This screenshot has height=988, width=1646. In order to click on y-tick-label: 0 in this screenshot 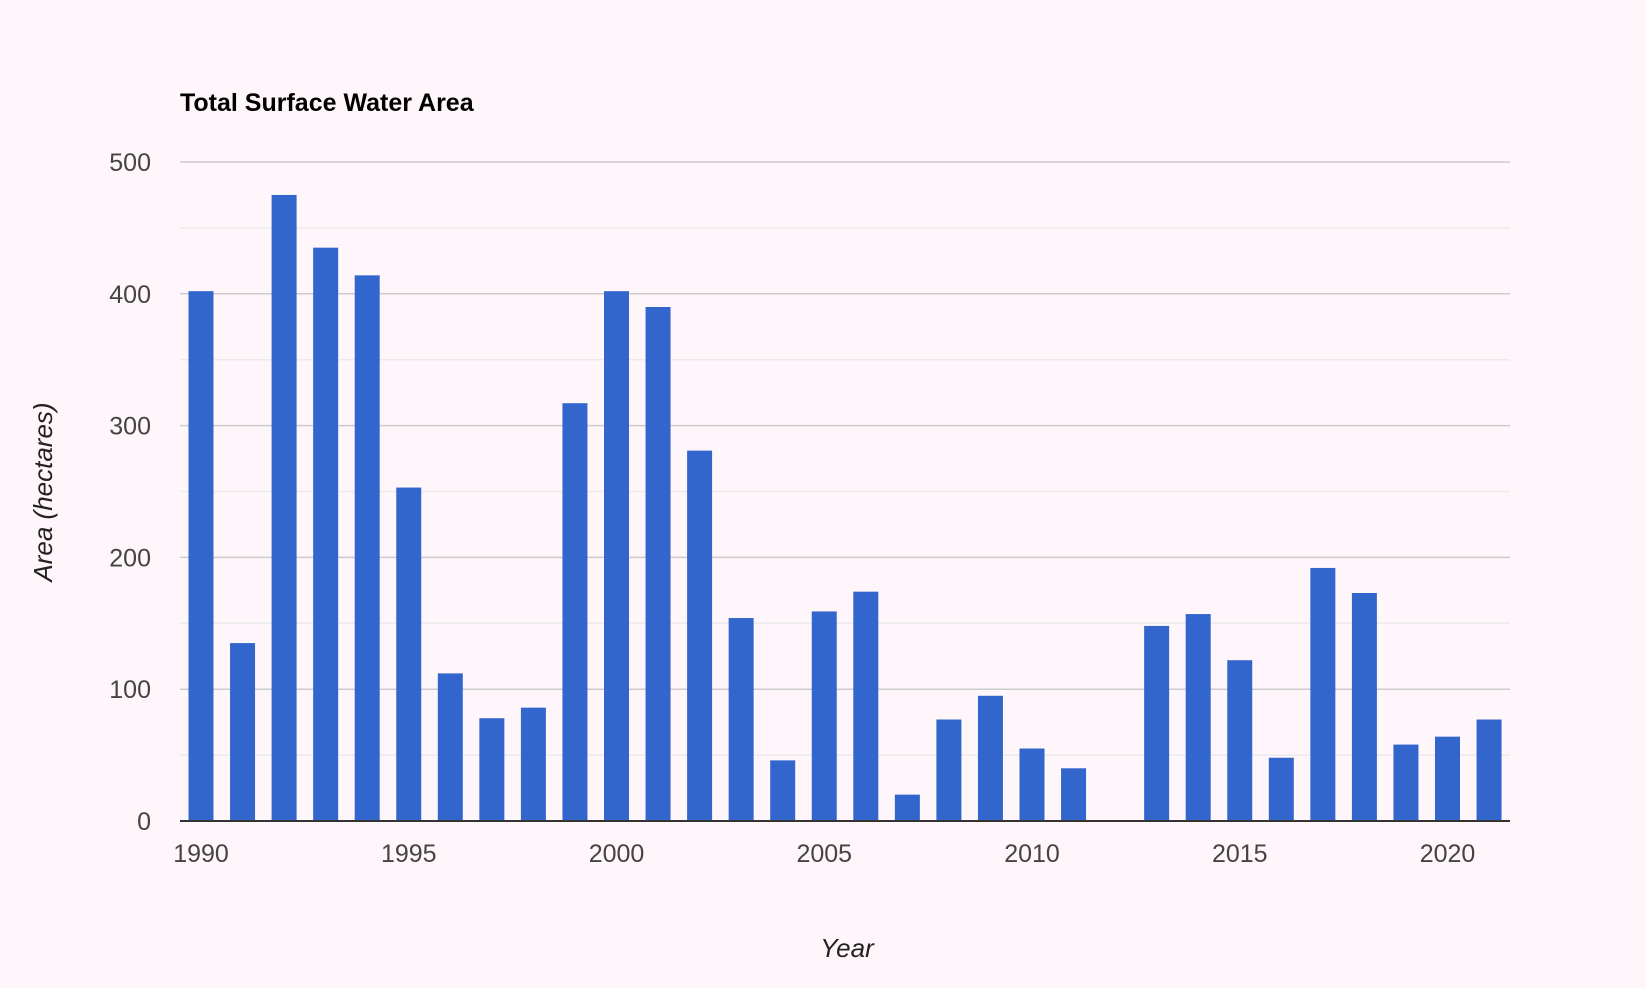, I will do `click(144, 822)`.